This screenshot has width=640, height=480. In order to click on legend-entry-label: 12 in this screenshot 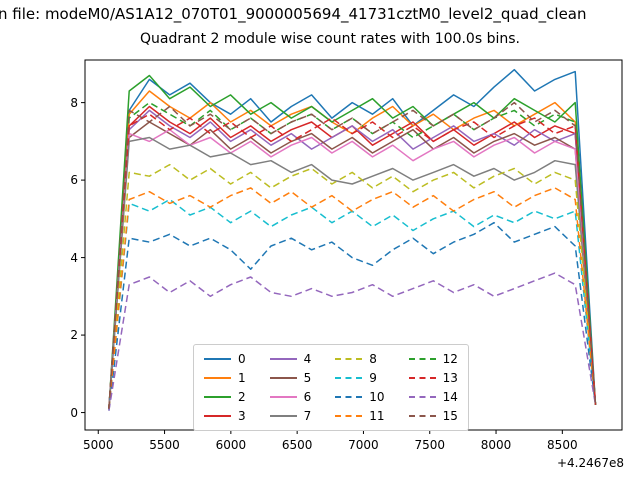, I will do `click(450, 359)`.